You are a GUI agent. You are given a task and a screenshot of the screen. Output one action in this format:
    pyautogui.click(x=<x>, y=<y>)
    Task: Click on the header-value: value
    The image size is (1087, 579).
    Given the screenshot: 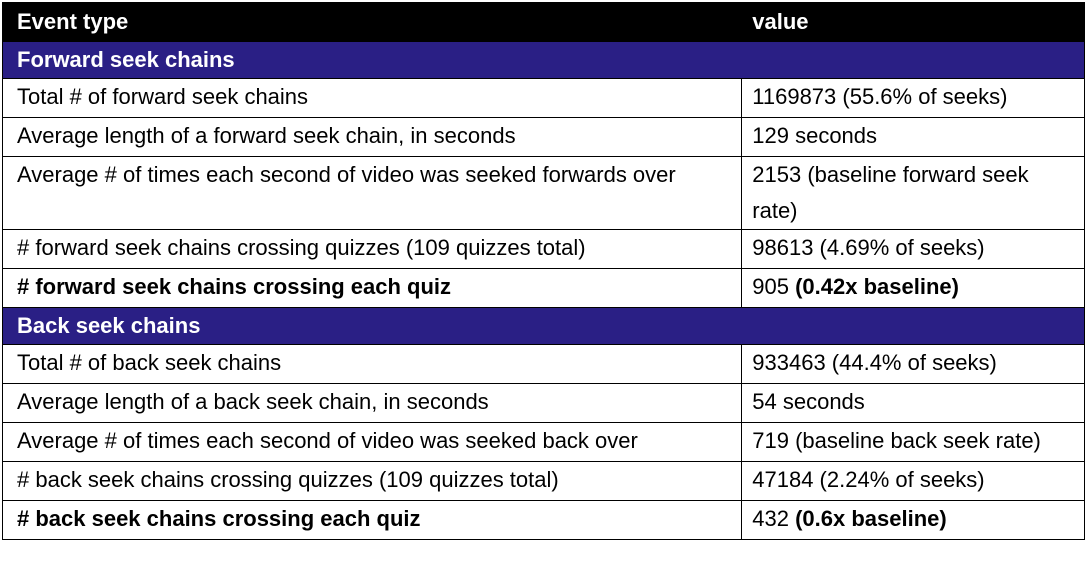 What is the action you would take?
    pyautogui.click(x=913, y=22)
    